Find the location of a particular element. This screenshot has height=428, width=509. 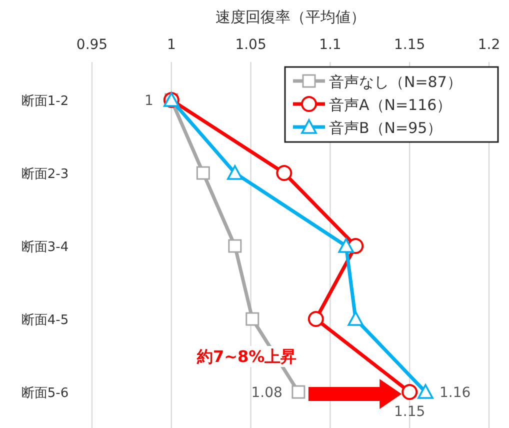

chart-title: 速度回復率（平均値） is located at coordinates (291, 17).